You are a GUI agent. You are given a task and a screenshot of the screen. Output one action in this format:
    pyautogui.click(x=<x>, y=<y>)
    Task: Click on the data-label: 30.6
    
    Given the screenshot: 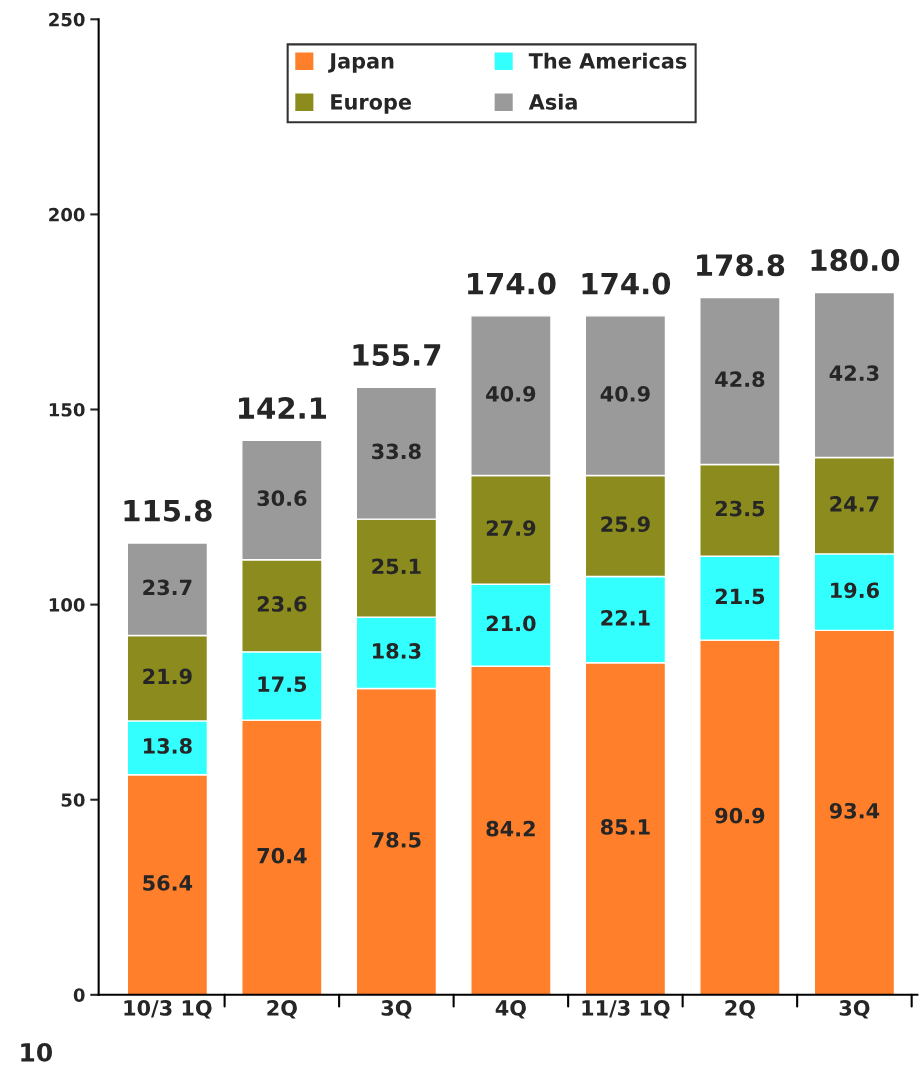 What is the action you would take?
    pyautogui.click(x=282, y=498)
    